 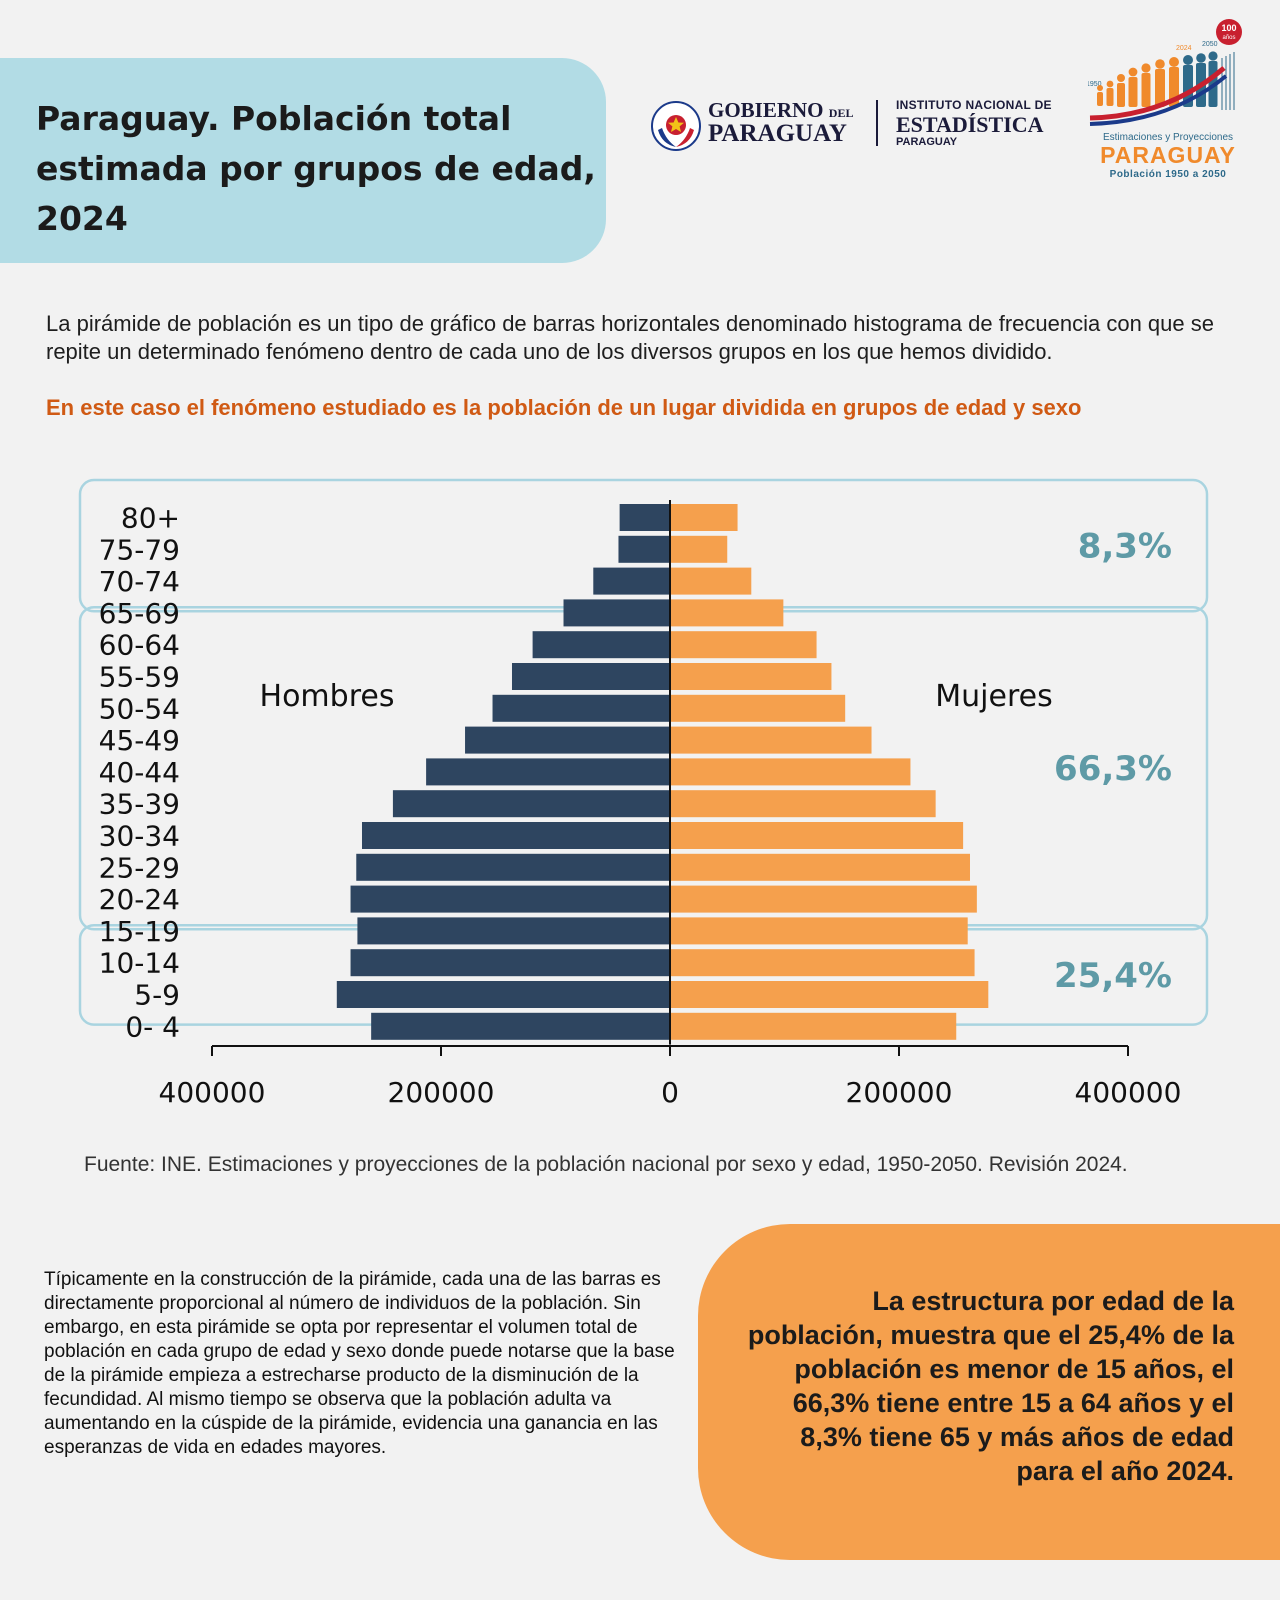 What do you see at coordinates (150, 518) in the screenshot?
I see `age-label: 80+` at bounding box center [150, 518].